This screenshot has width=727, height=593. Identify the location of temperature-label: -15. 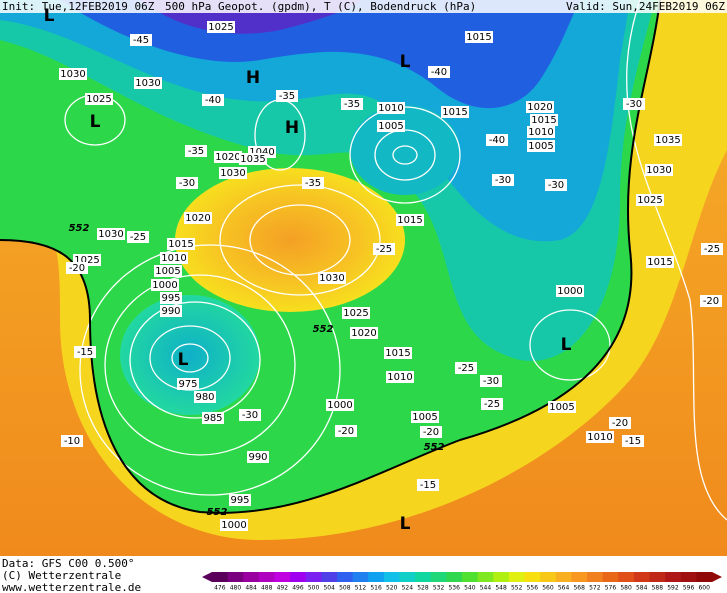
(428, 485).